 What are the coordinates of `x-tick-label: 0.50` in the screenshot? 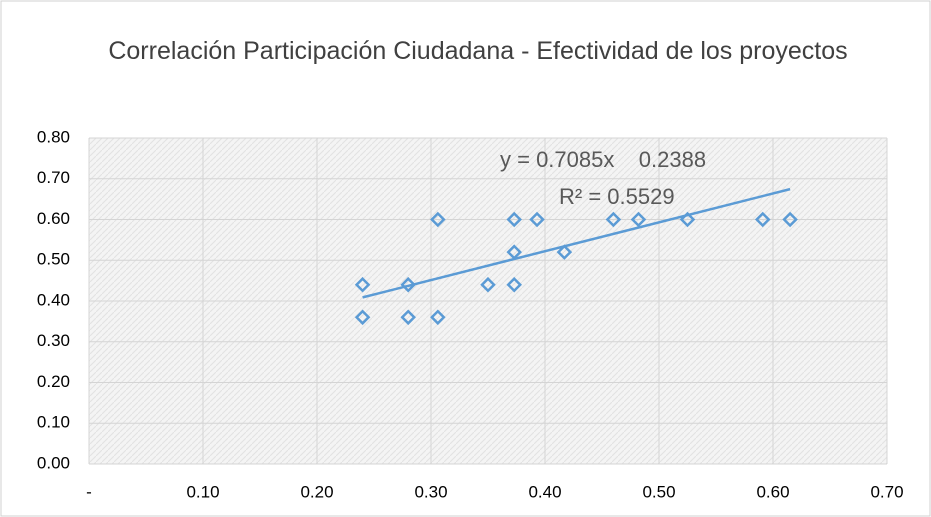 It's located at (658, 491).